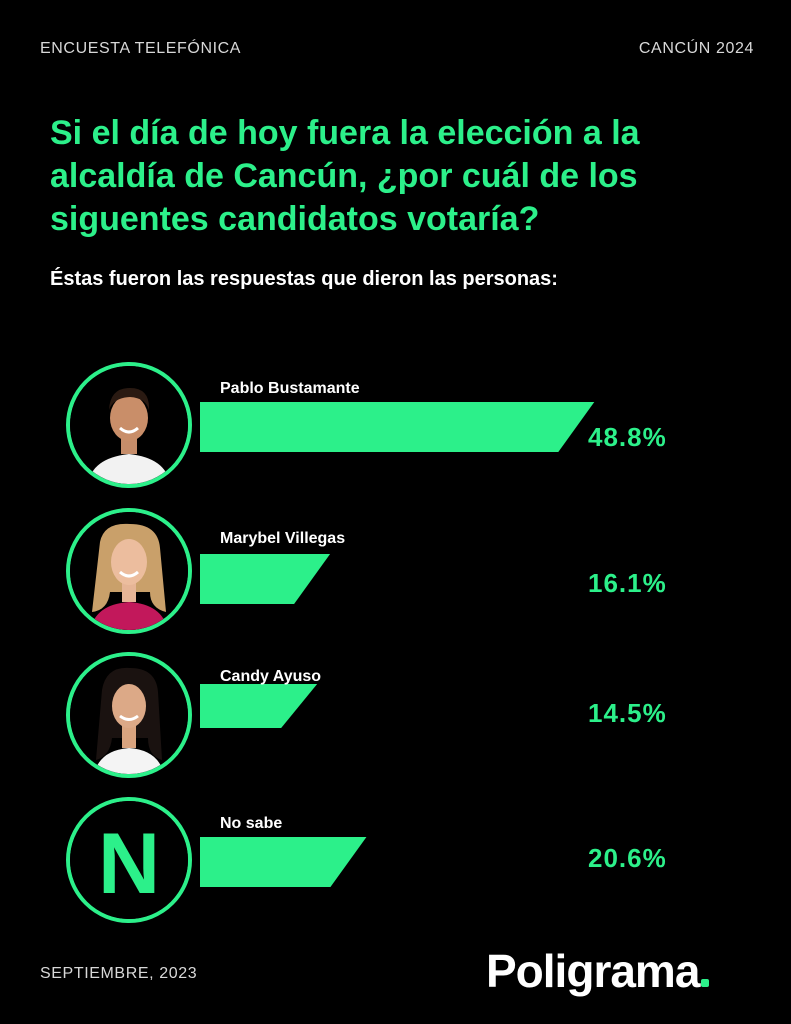  Describe the element at coordinates (627, 713) in the screenshot. I see `value-label: 14.5%` at that location.